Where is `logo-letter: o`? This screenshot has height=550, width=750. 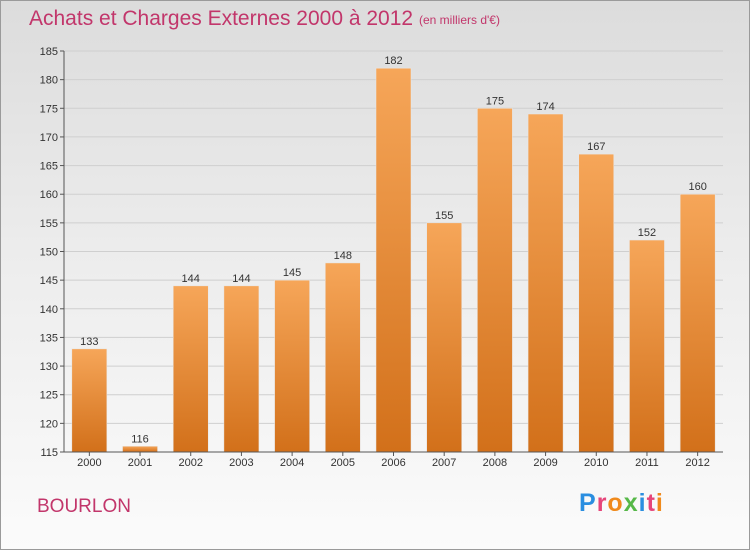 logo-letter: o is located at coordinates (615, 503).